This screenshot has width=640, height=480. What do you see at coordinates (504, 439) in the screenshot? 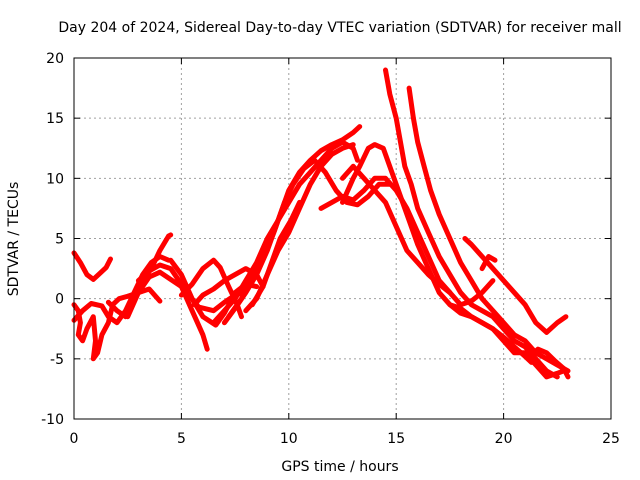
I see `x-tick-label: 20` at bounding box center [504, 439].